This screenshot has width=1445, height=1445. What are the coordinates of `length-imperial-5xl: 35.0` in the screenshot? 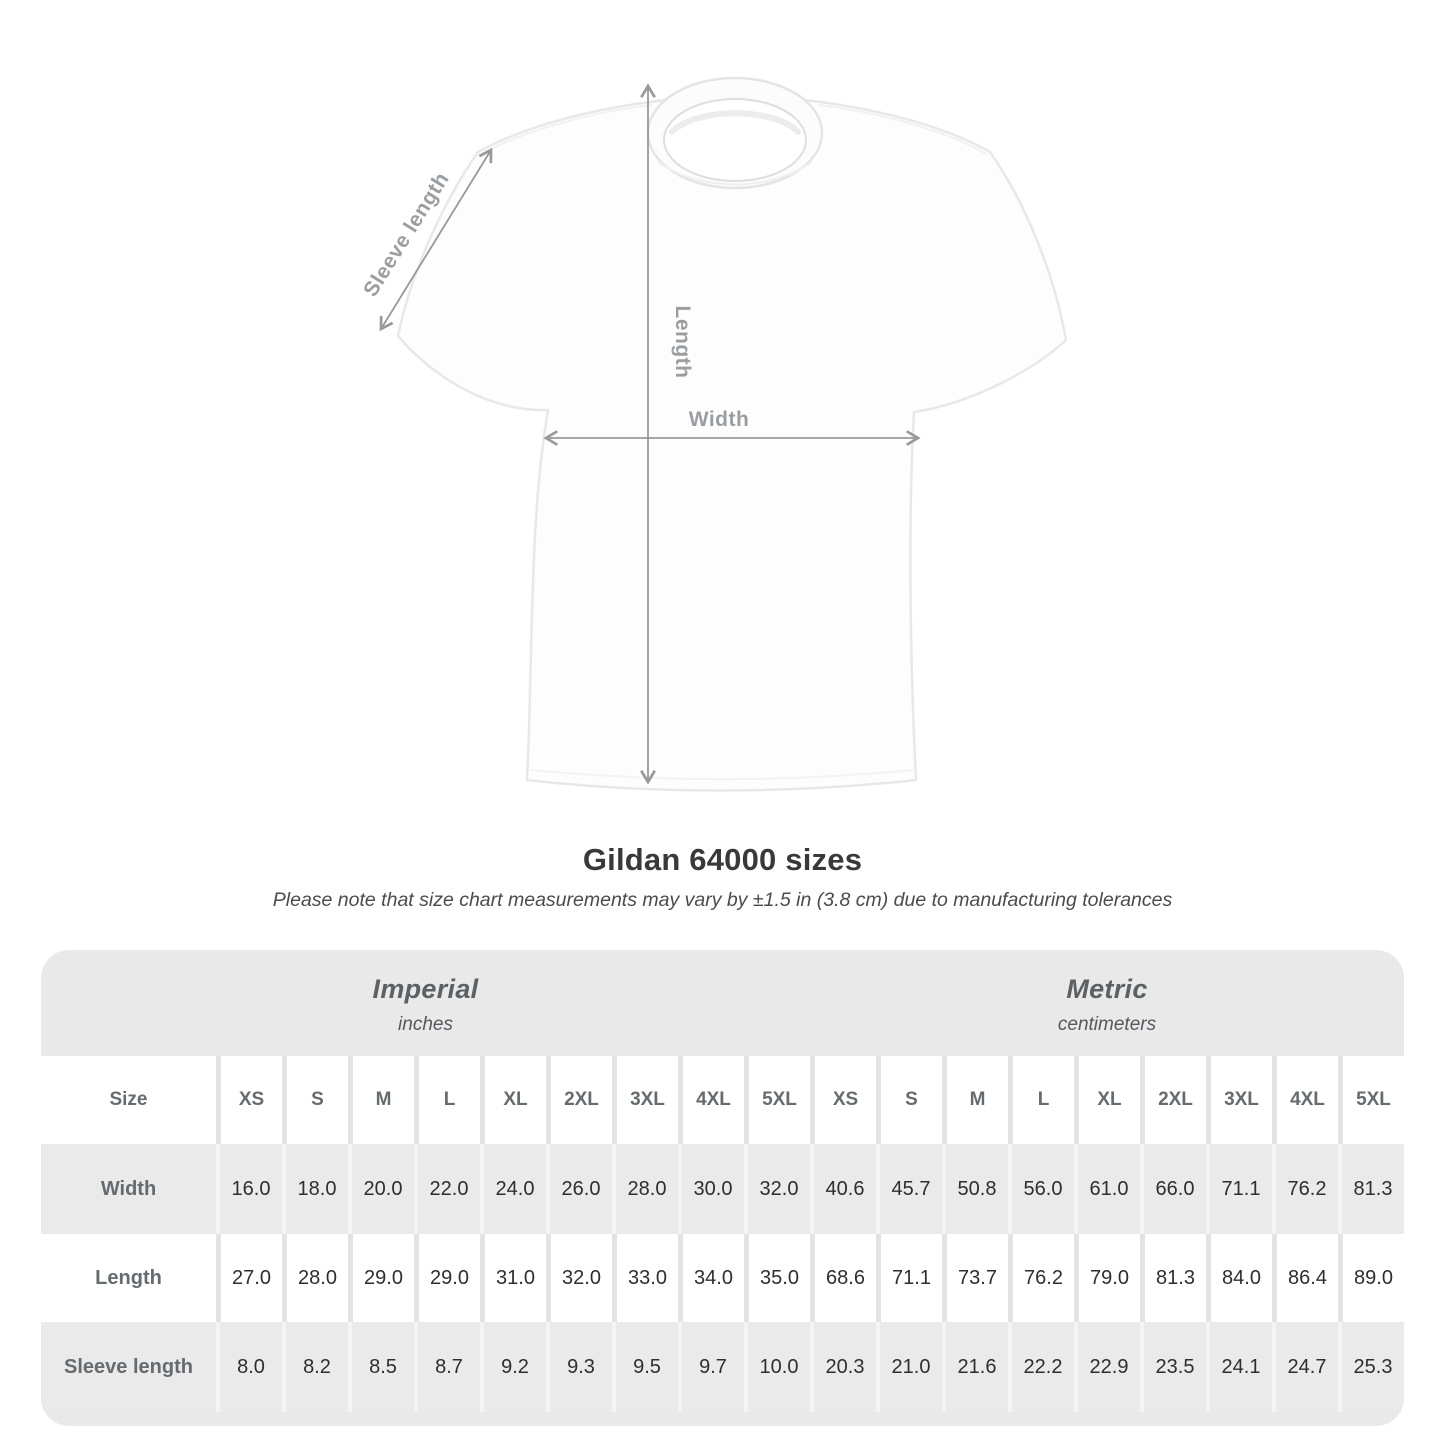 It's located at (777, 1278).